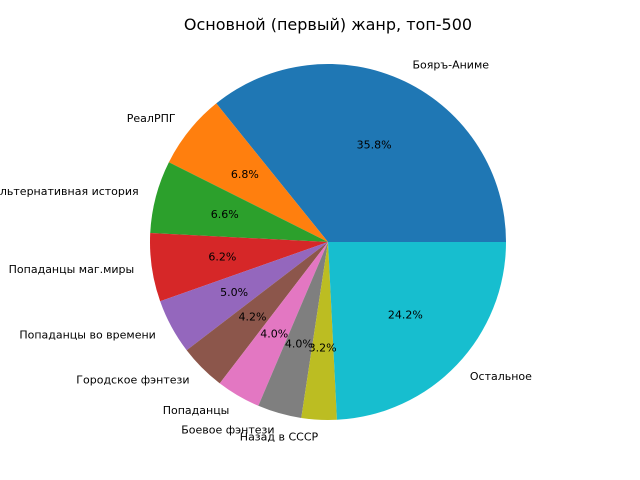  Describe the element at coordinates (450, 64) in the screenshot. I see `slice-label: Бояръ-Аниме` at that location.